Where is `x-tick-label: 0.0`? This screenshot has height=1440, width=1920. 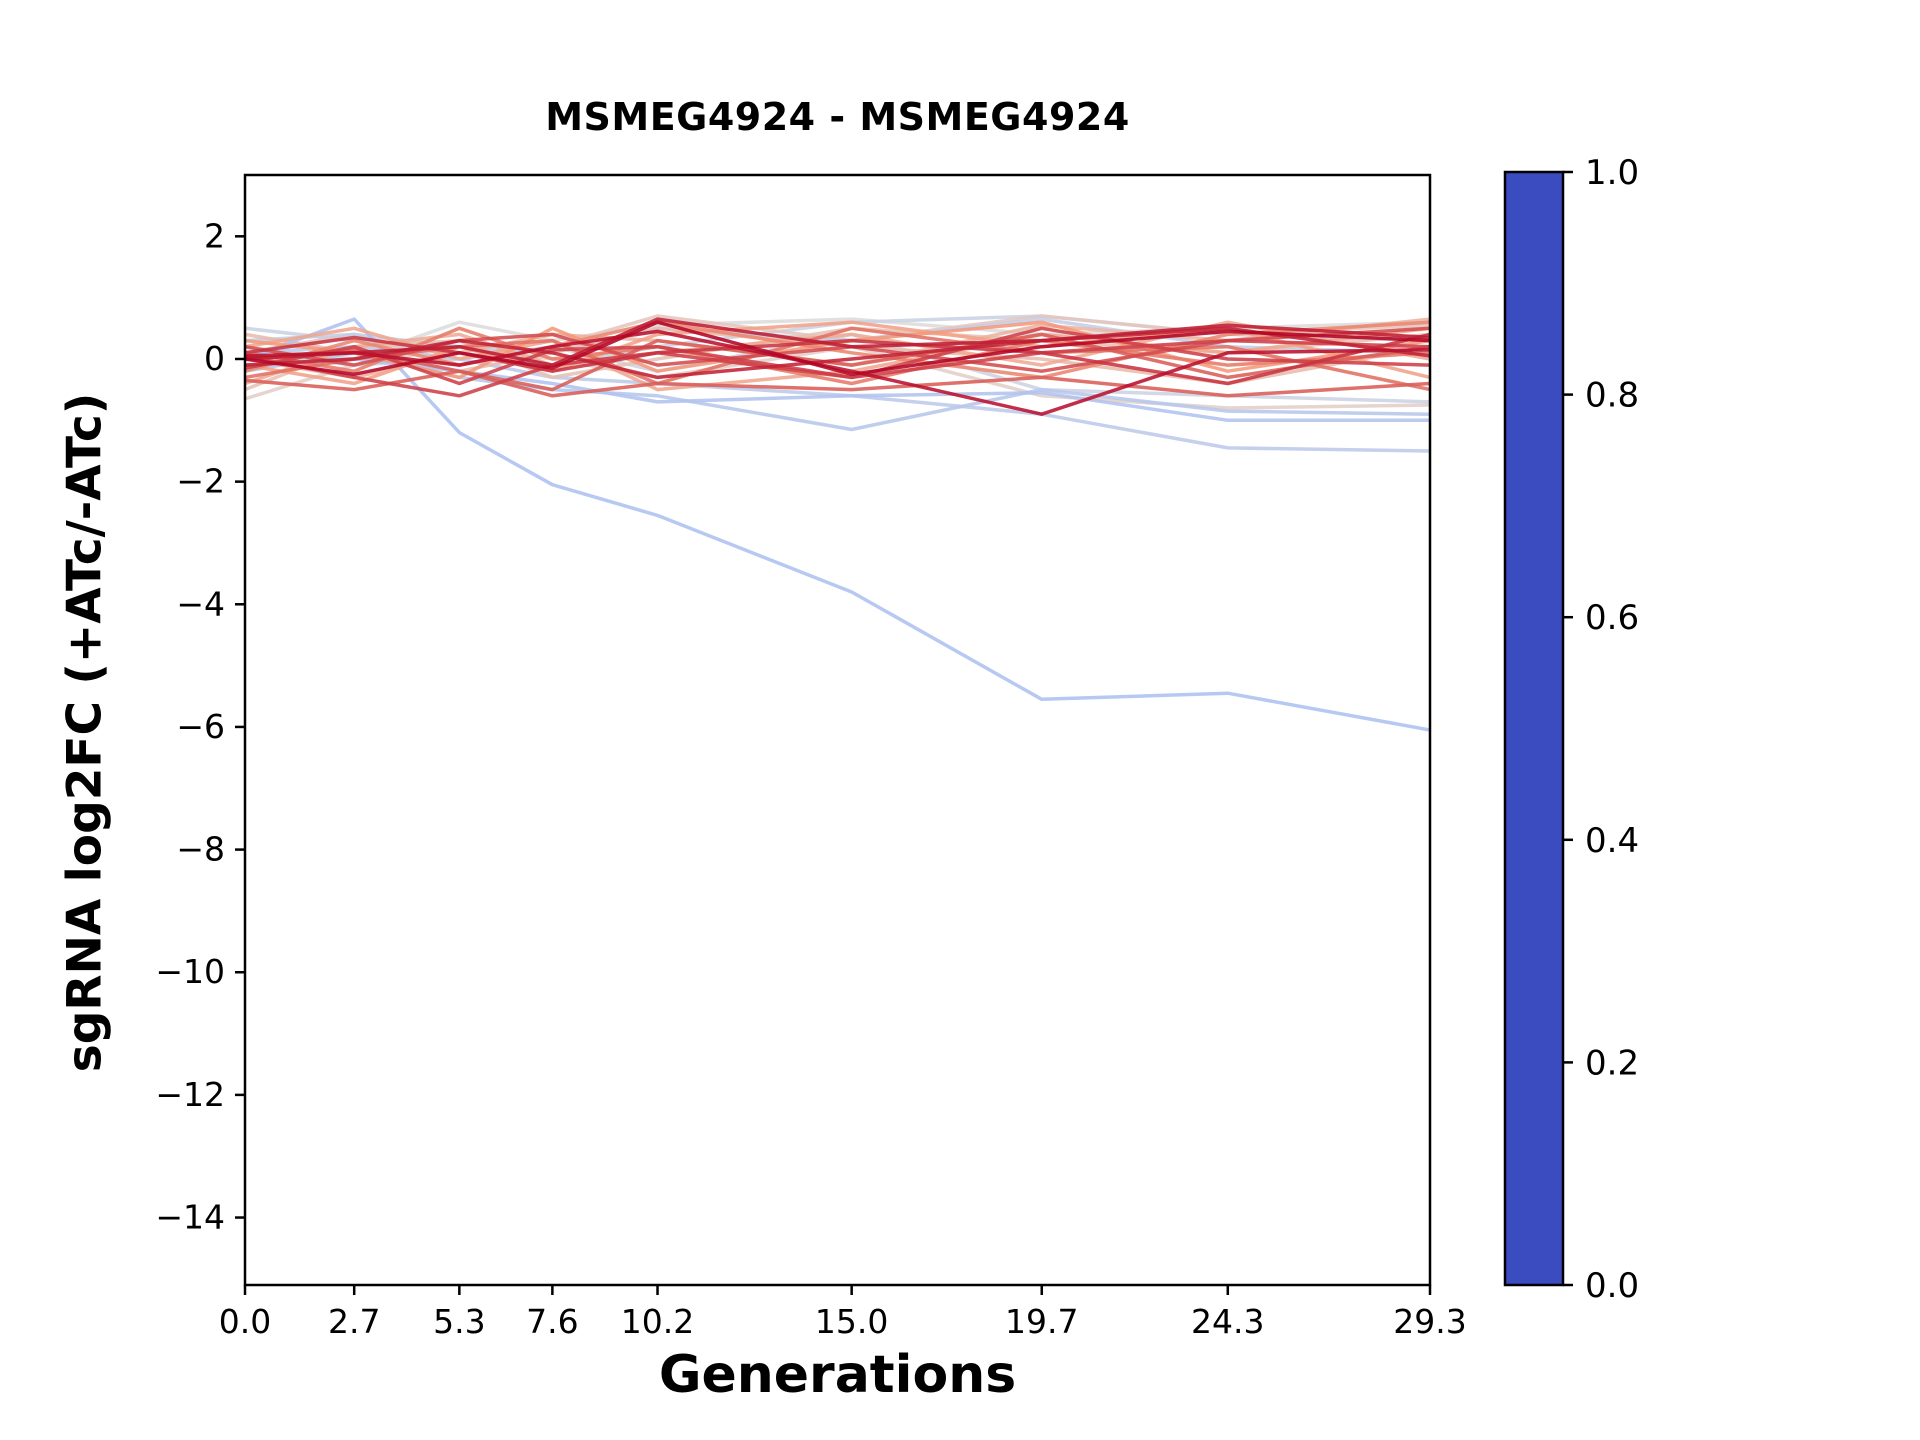
x-tick-label: 0.0 is located at coordinates (245, 1321).